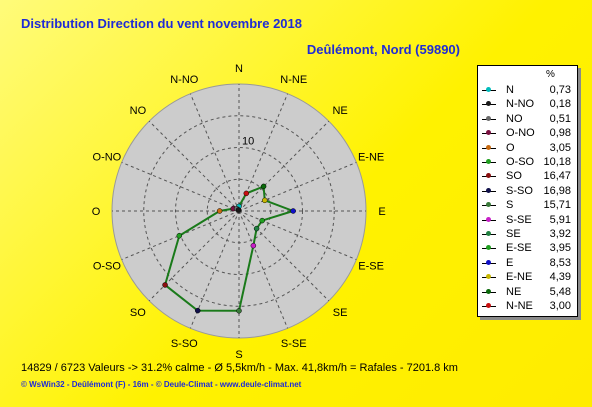  What do you see at coordinates (550, 74) in the screenshot?
I see `legend-header: %` at bounding box center [550, 74].